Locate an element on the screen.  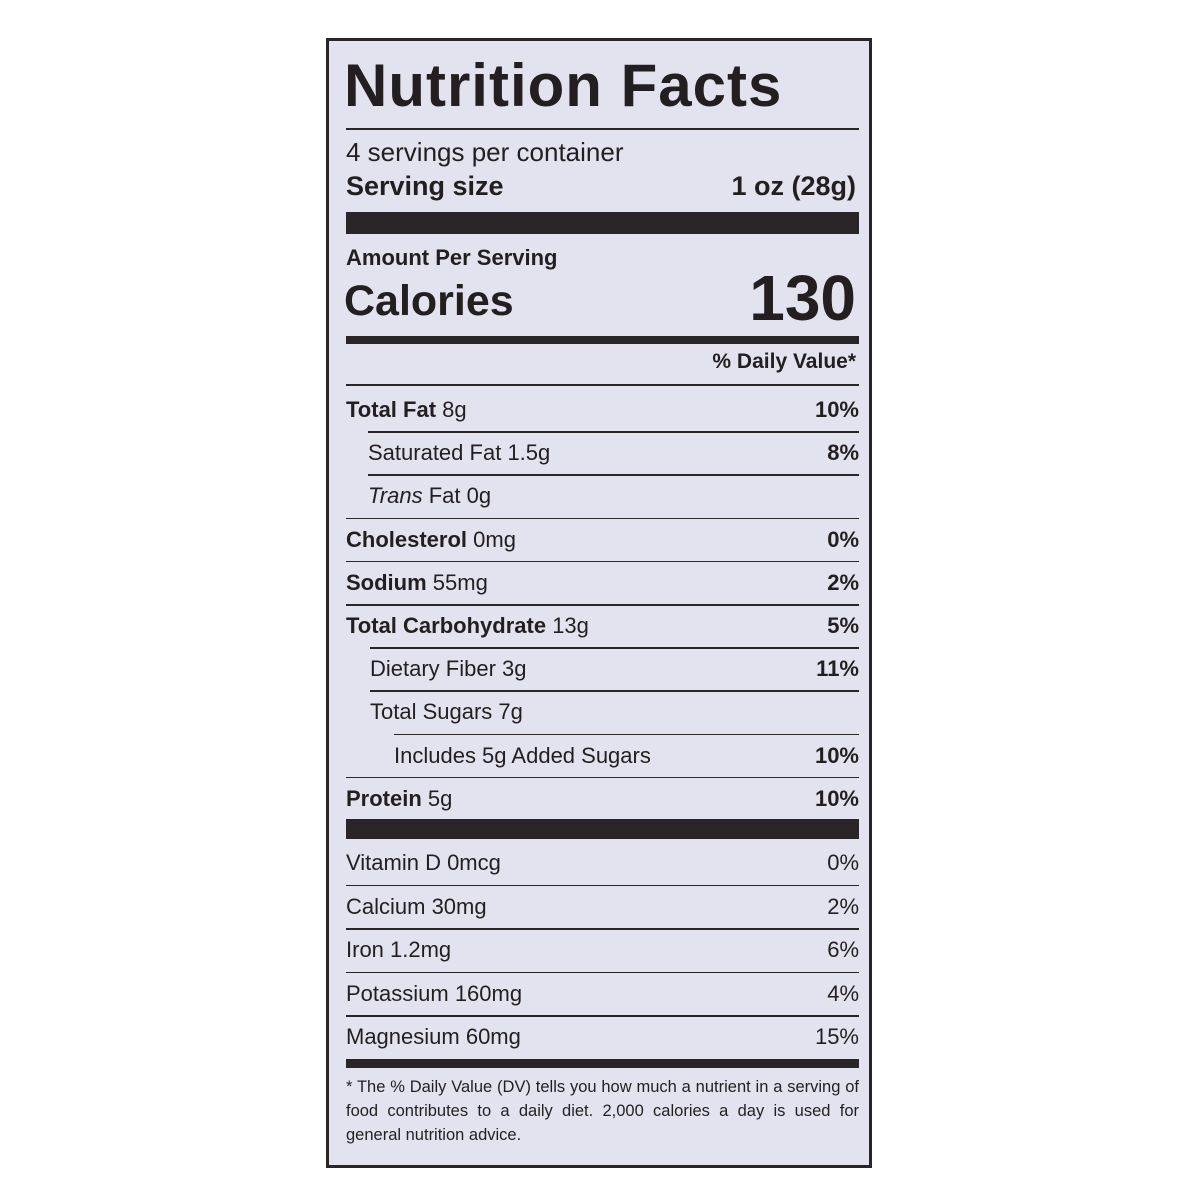
nutrient-label: Includes 5g Added Sugars is located at coordinates (522, 755).